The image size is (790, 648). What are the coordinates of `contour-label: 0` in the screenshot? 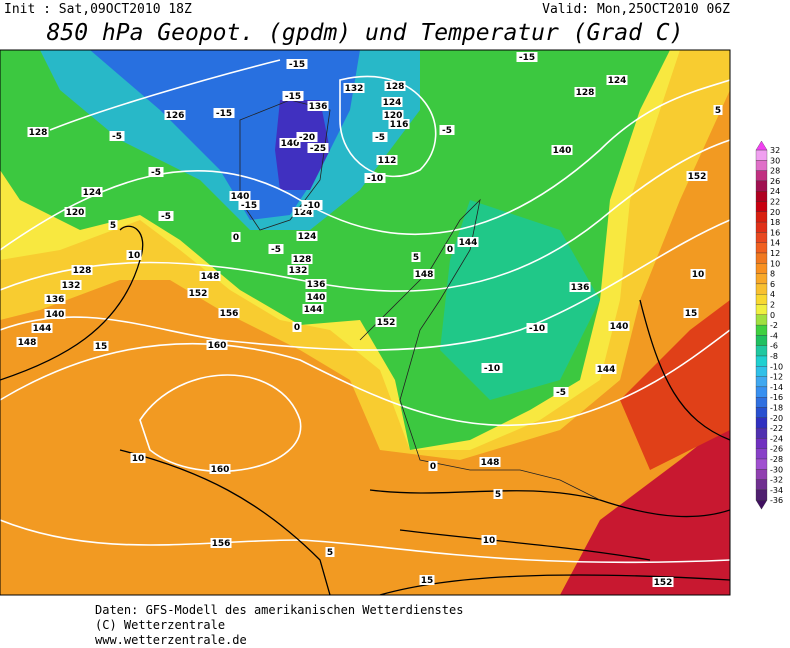 It's located at (433, 466).